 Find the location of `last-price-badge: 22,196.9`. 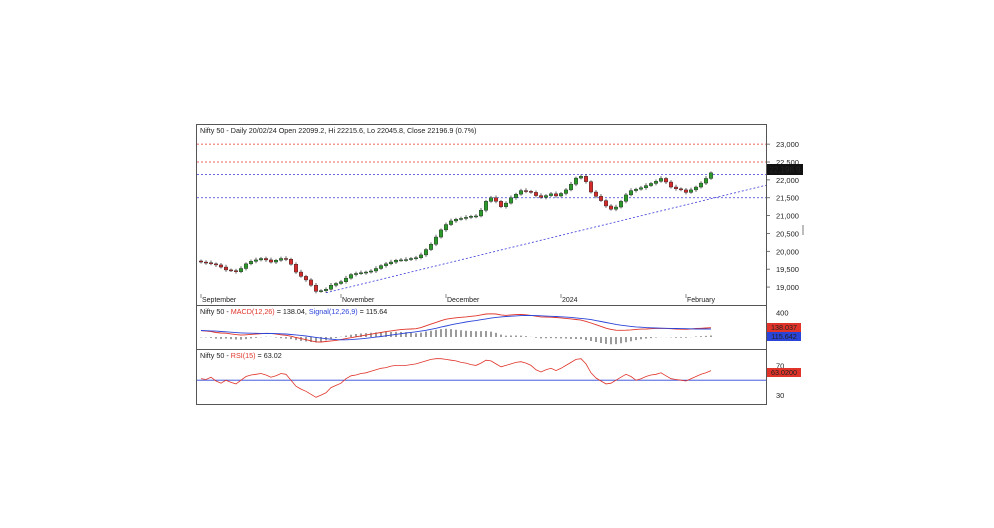

last-price-badge: 22,196.9 is located at coordinates (785, 169).